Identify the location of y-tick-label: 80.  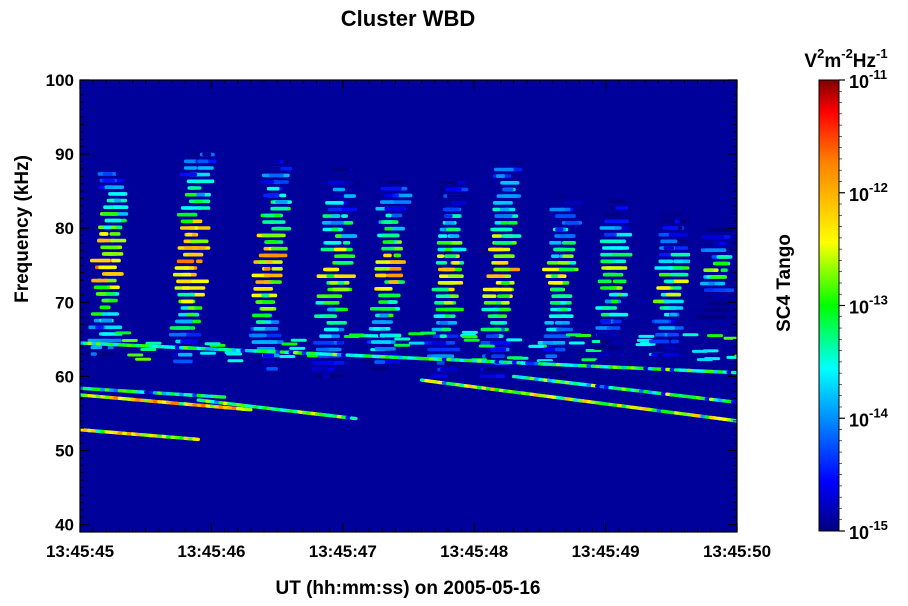
(64, 228).